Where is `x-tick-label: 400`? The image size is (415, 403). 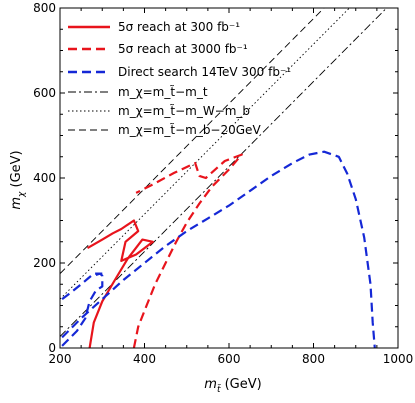 x-tick-label: 400 is located at coordinates (144, 359).